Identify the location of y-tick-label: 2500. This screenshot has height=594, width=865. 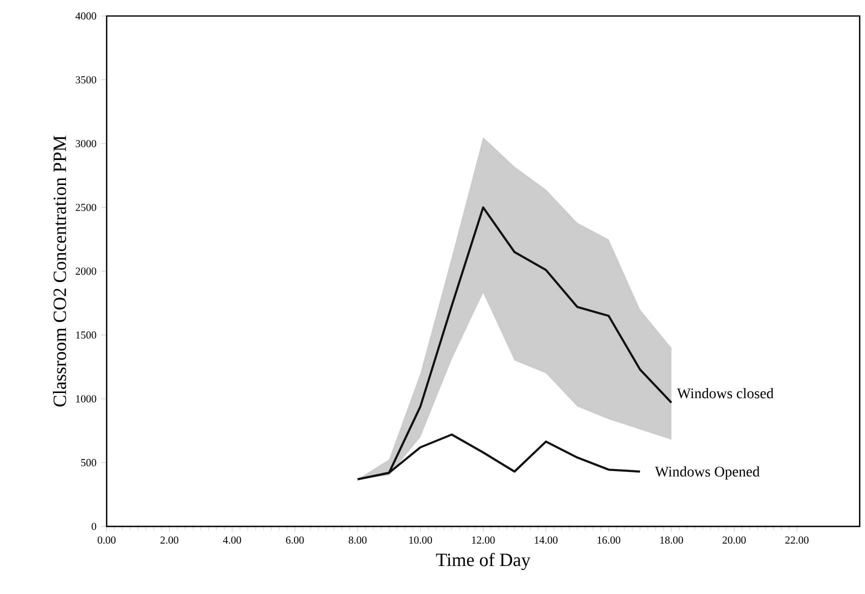
(86, 207).